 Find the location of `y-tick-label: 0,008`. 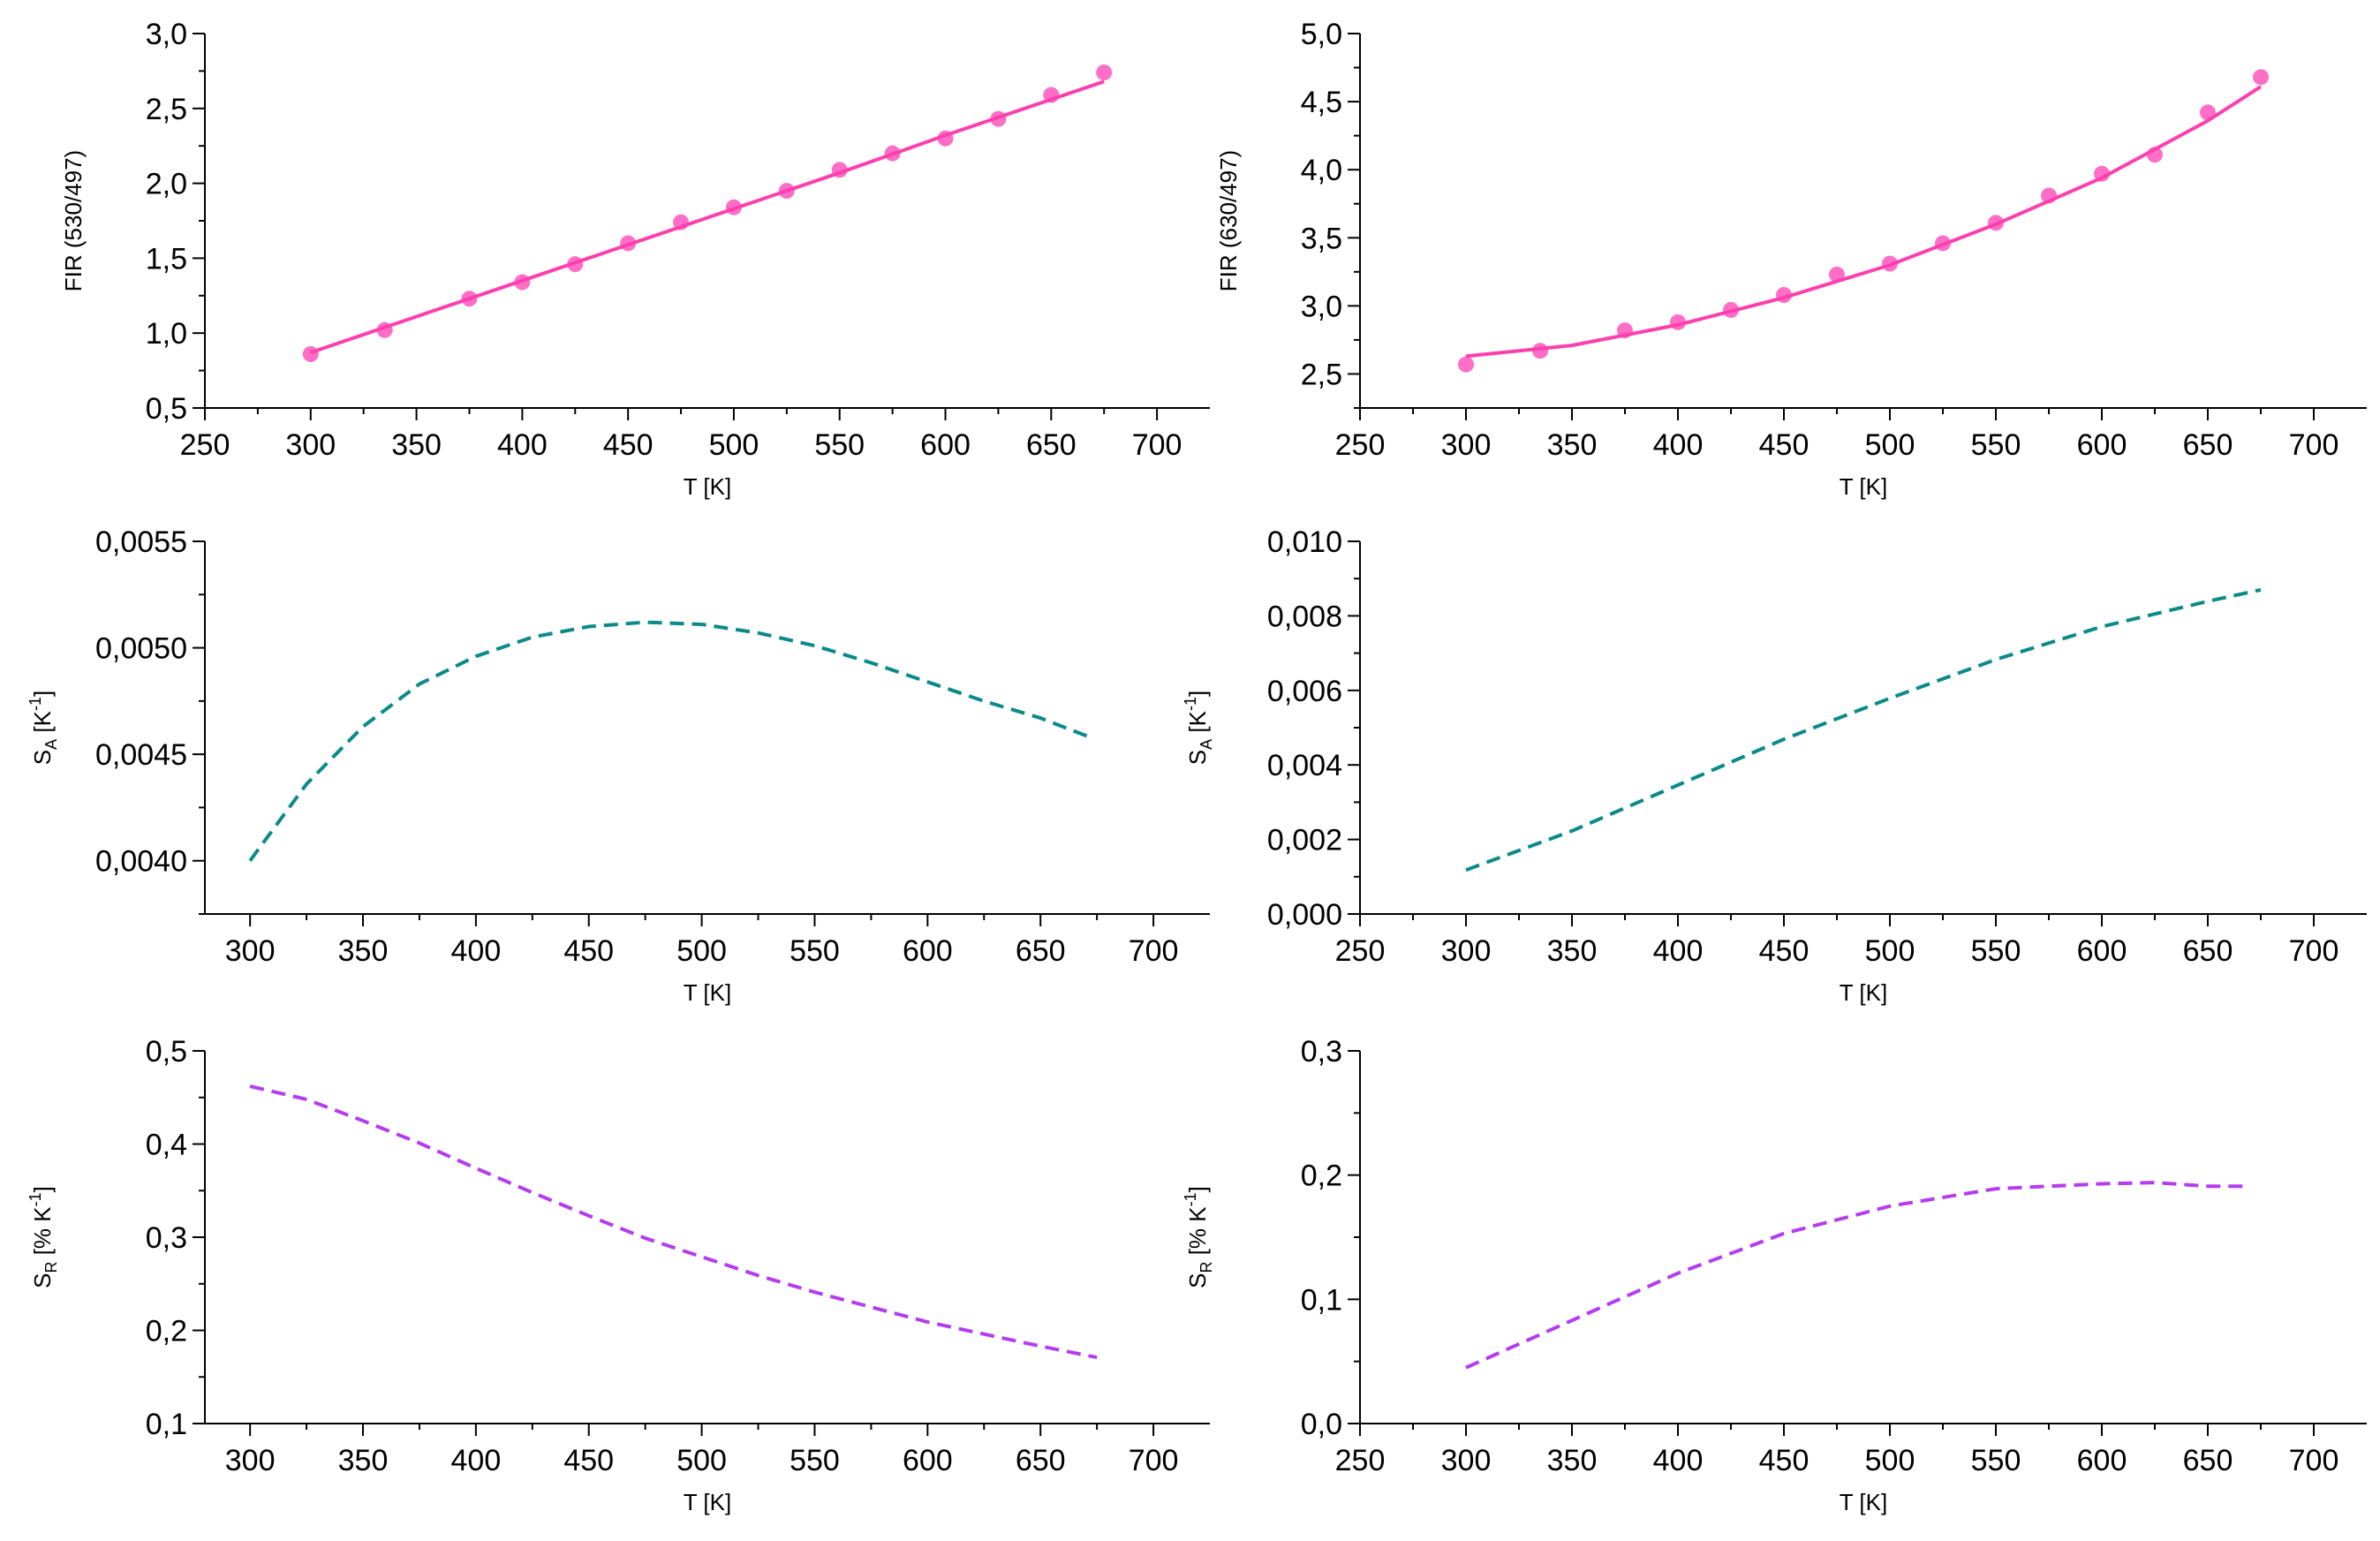

y-tick-label: 0,008 is located at coordinates (1304, 616).